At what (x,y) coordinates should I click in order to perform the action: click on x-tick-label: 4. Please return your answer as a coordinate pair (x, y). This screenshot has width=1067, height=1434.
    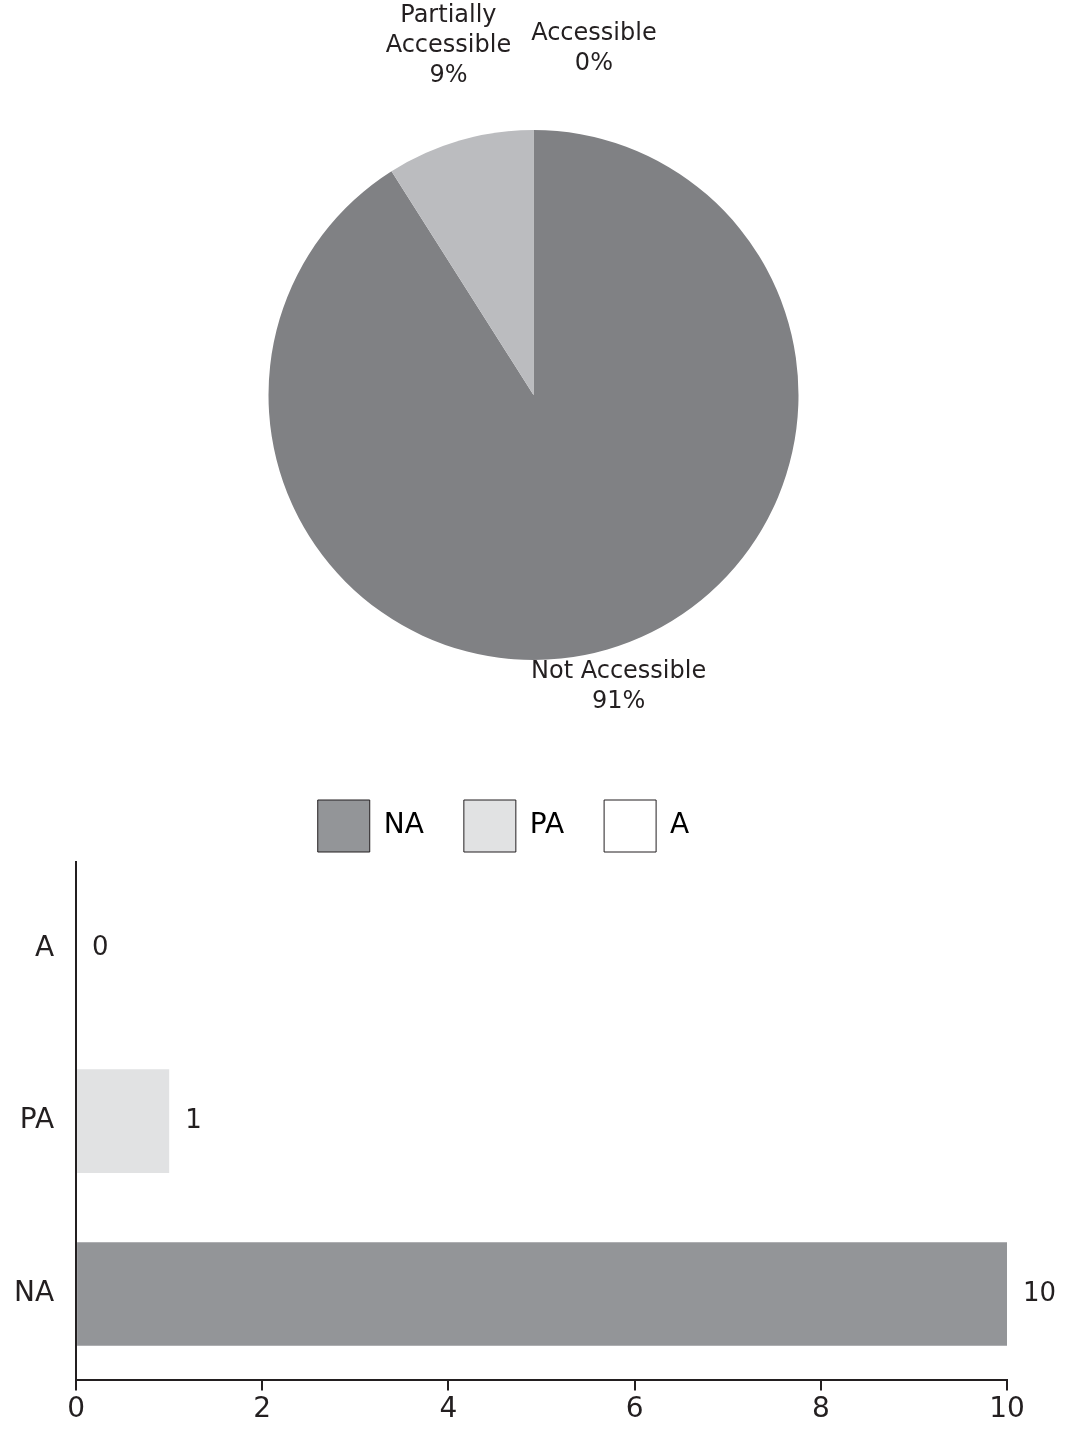
    Looking at the image, I should click on (448, 1408).